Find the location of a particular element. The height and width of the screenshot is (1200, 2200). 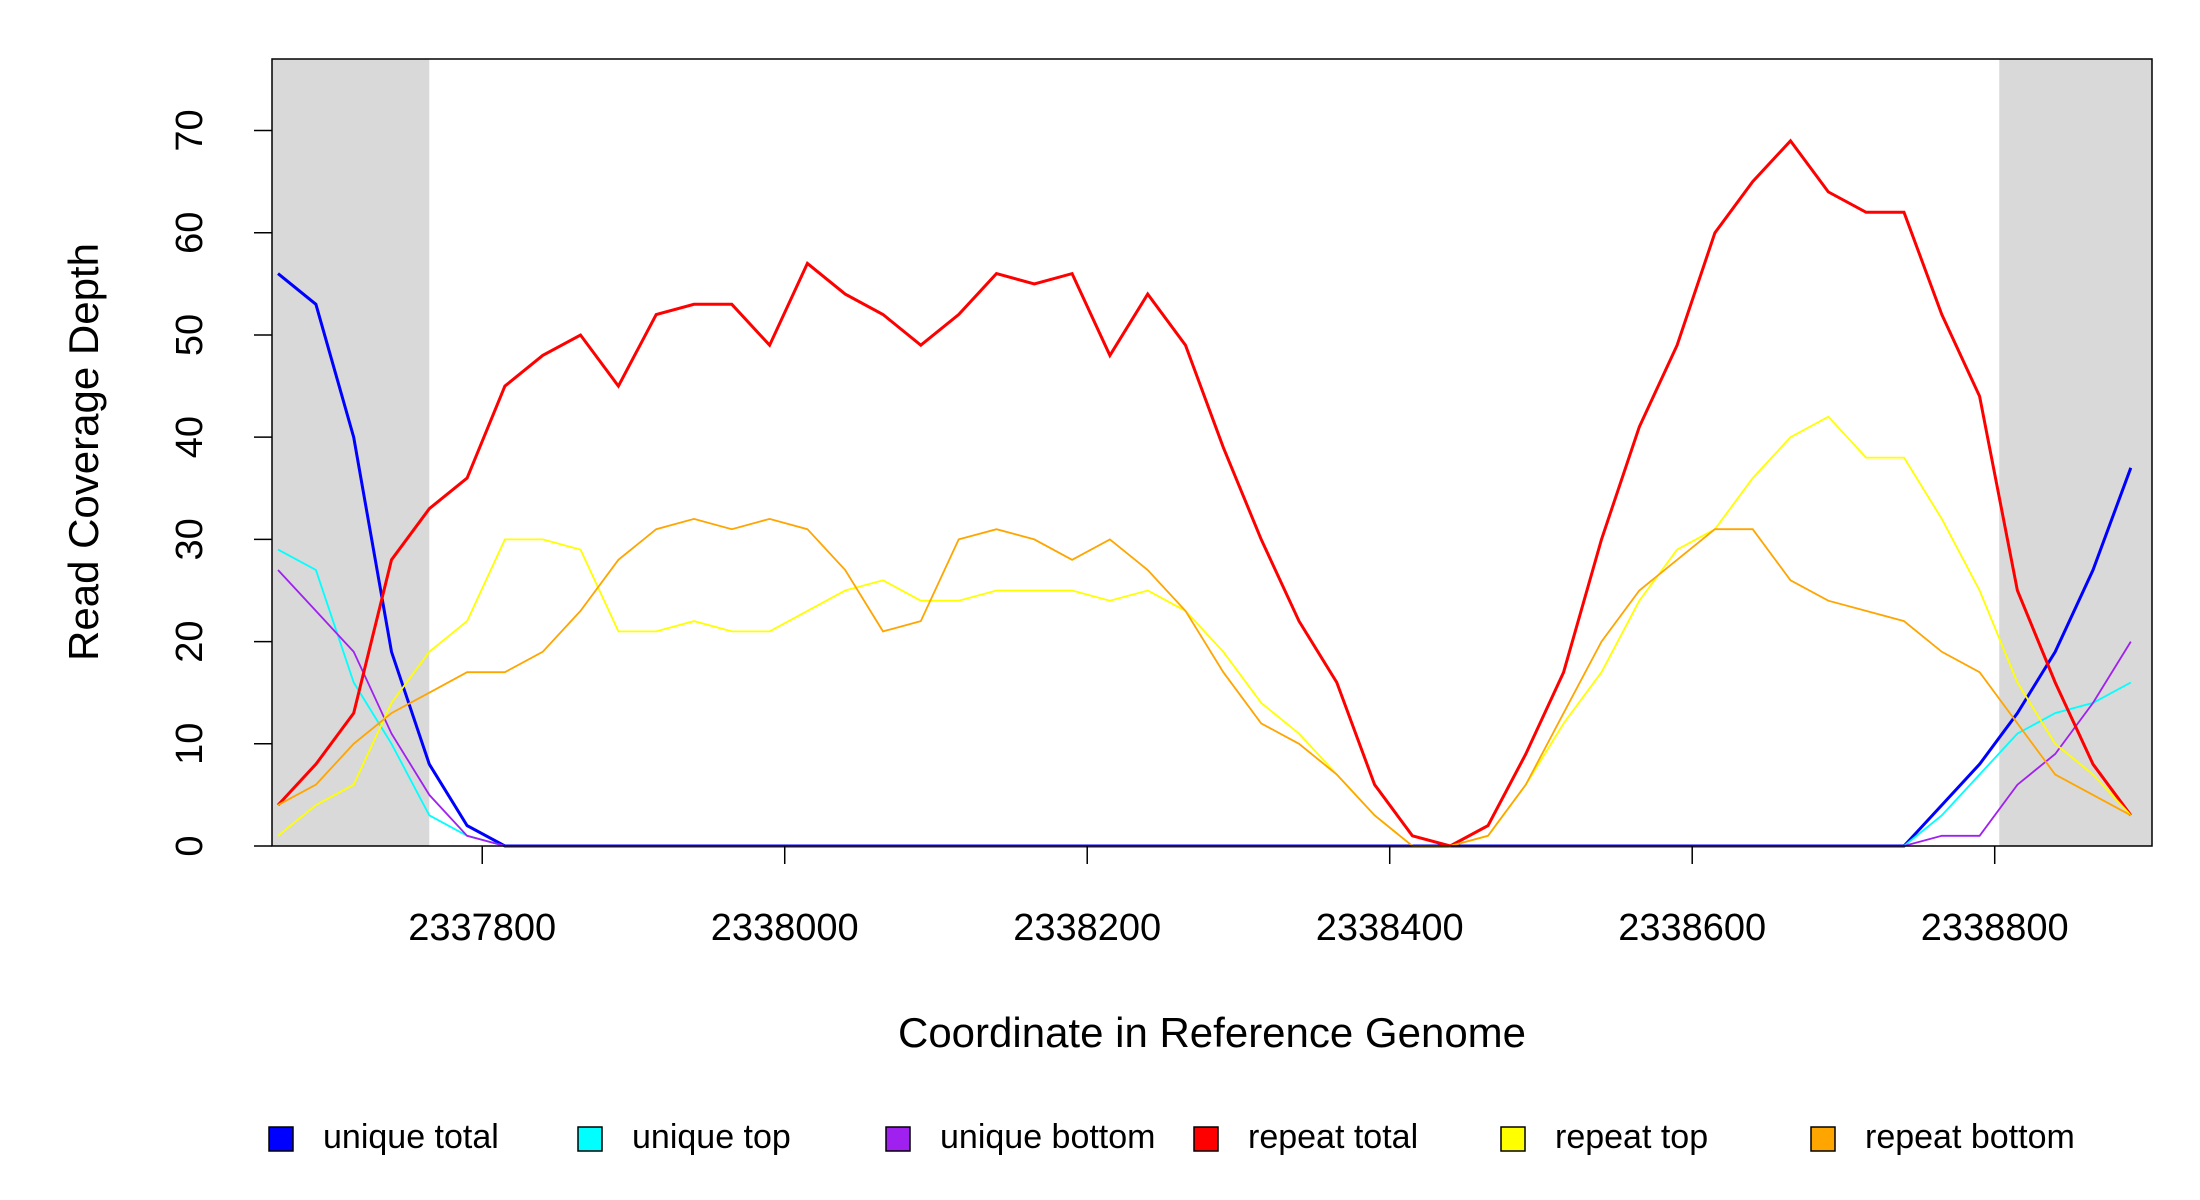

legend-label: unique bottom is located at coordinates (1048, 1137).